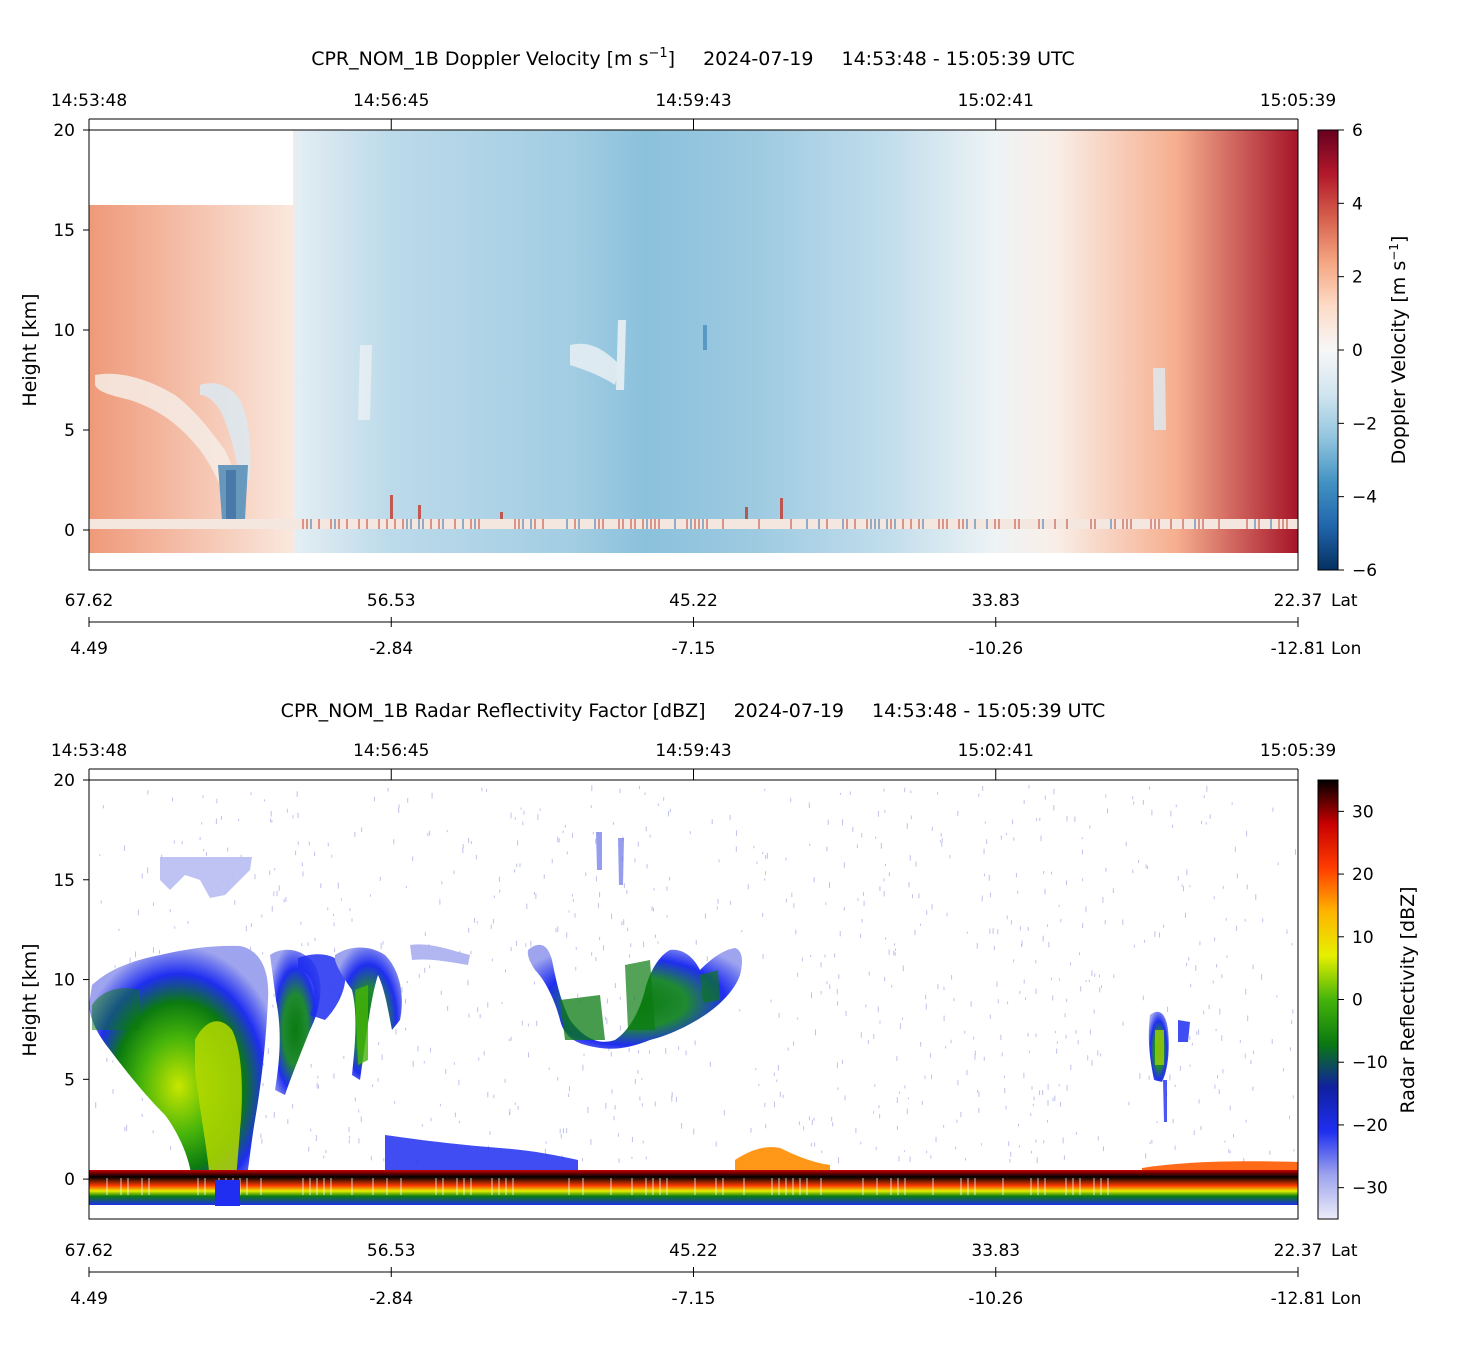  Describe the element at coordinates (1298, 601) in the screenshot. I see `lat-tick-label: 22.37` at that location.